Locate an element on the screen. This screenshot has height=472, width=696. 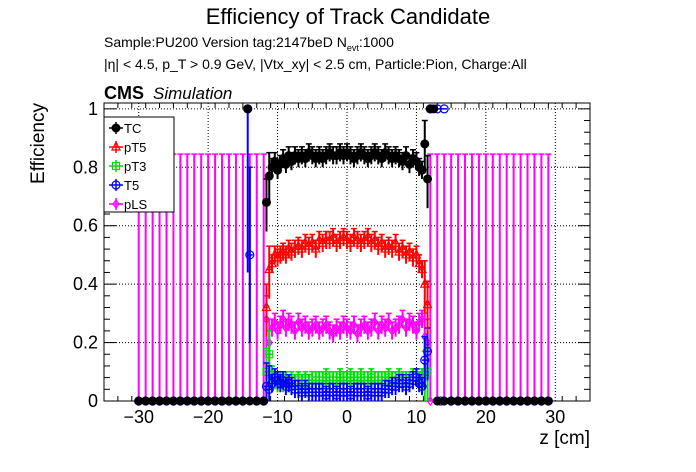
x-tick-label: −10 is located at coordinates (277, 417).